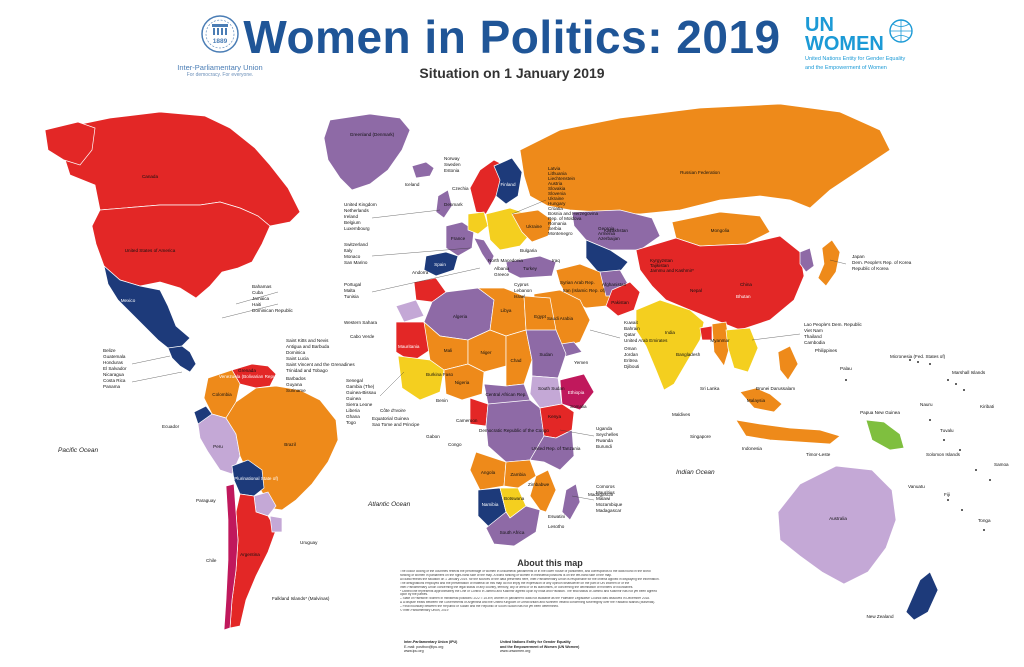  I want to click on country-png, so click(885, 435).